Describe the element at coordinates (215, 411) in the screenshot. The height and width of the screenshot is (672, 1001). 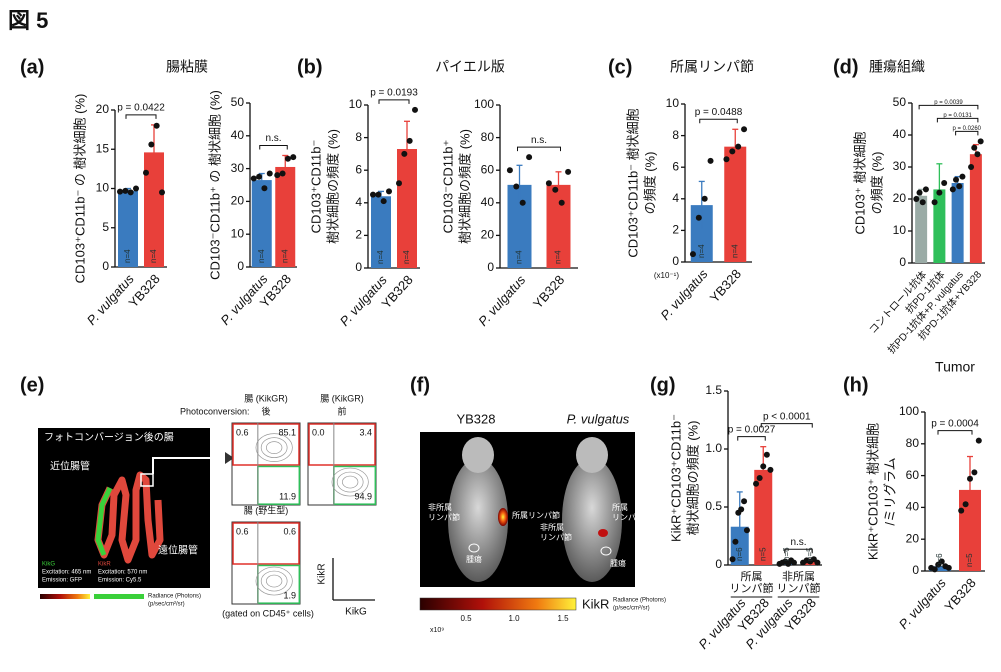
I see `label: Photoconversion:` at that location.